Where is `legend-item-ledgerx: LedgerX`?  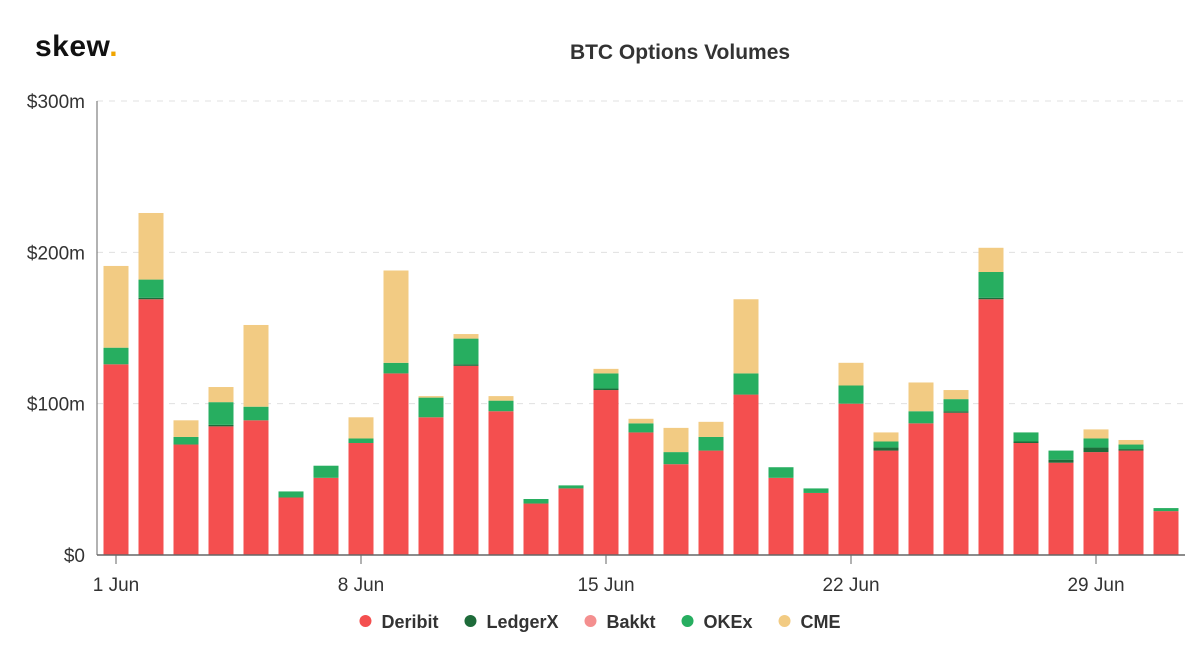 legend-item-ledgerx: LedgerX is located at coordinates (511, 622).